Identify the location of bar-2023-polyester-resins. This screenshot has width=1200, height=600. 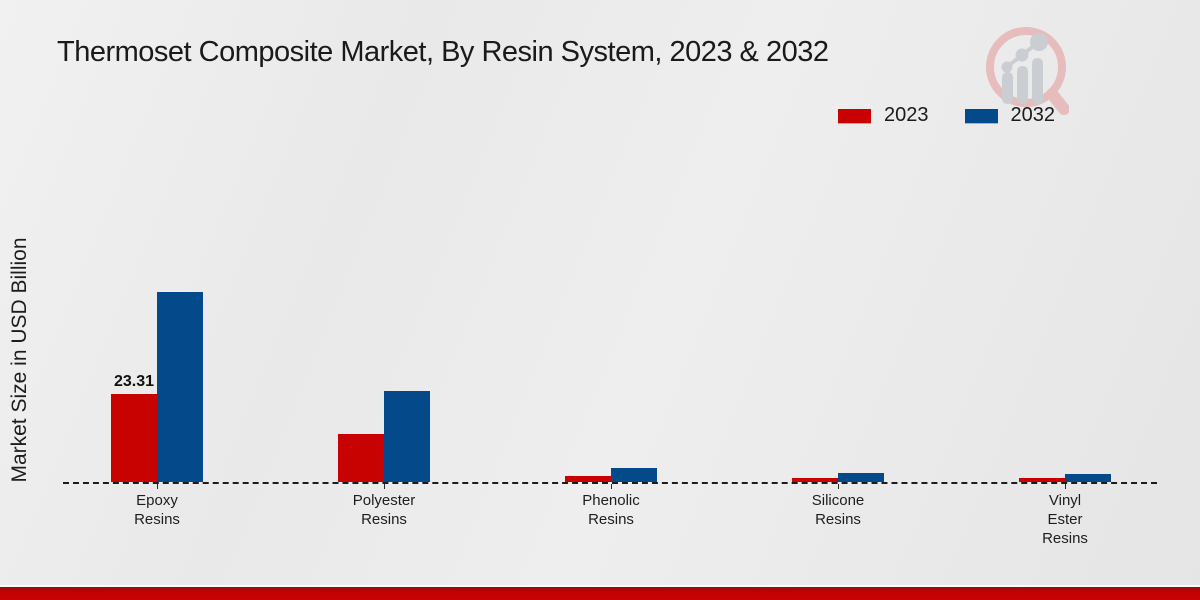
(361, 458).